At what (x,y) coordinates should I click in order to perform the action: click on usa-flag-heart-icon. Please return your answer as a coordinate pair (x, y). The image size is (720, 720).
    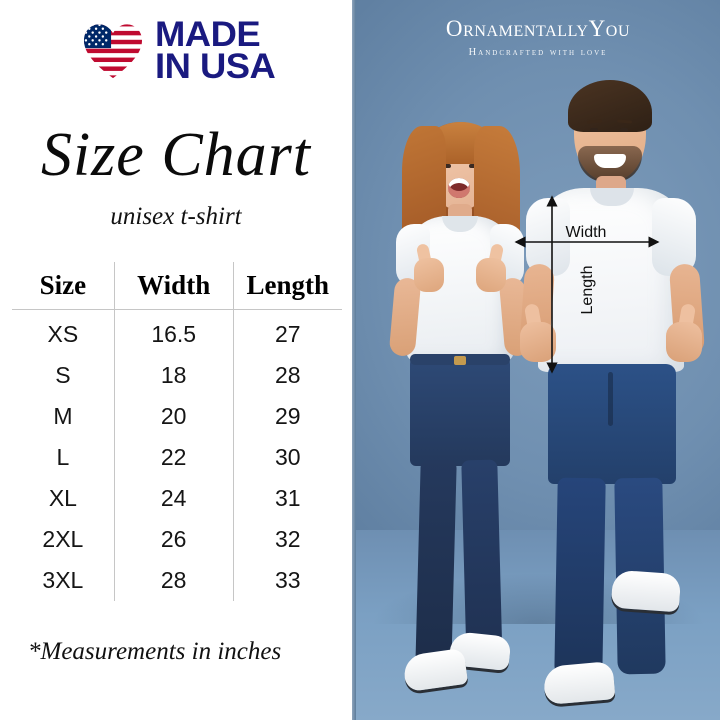
    Looking at the image, I should click on (112, 51).